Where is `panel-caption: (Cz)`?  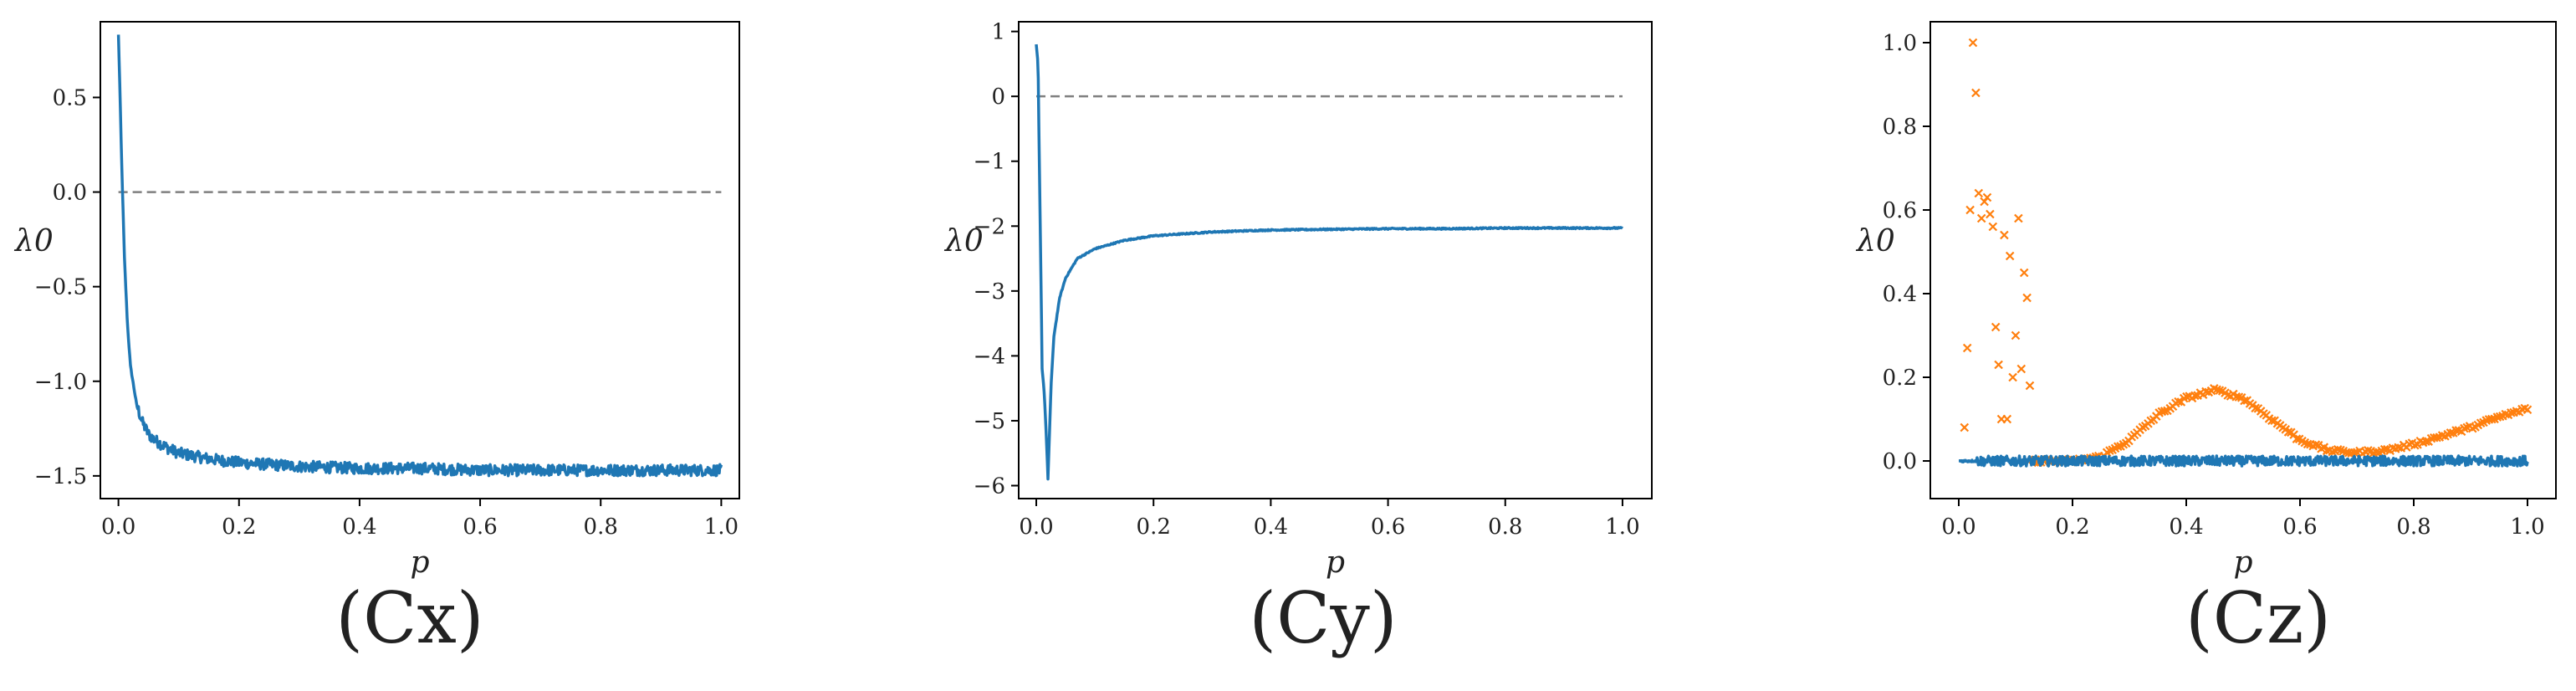 panel-caption: (Cz) is located at coordinates (2258, 618).